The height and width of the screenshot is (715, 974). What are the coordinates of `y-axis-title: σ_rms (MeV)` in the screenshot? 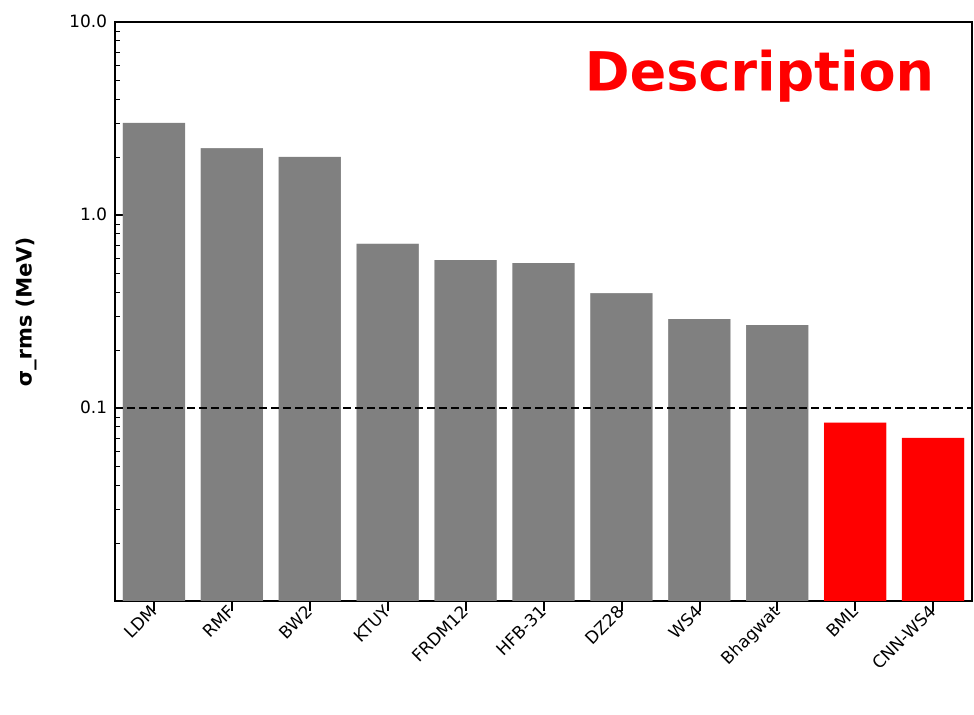 It's located at (24, 311).